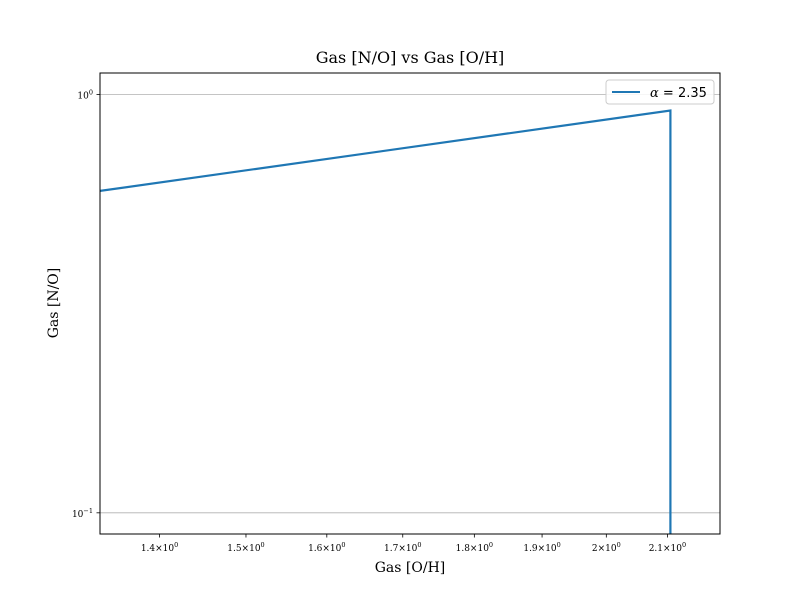 Image resolution: width=800 pixels, height=600 pixels. I want to click on y-tick-label: 10⁻¹, so click(82, 513).